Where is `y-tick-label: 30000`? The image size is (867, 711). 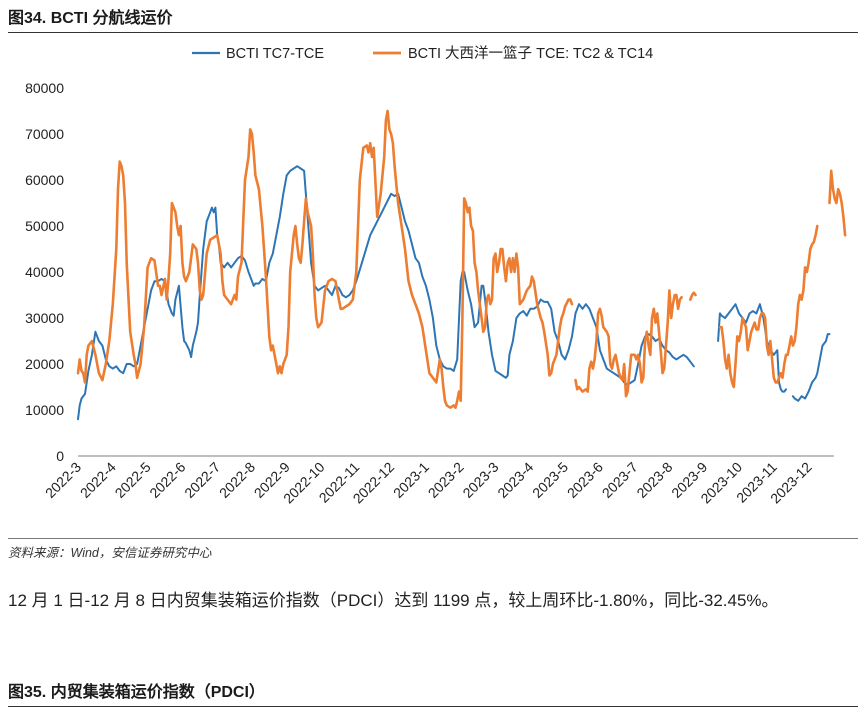 y-tick-label: 30000 is located at coordinates (44, 318).